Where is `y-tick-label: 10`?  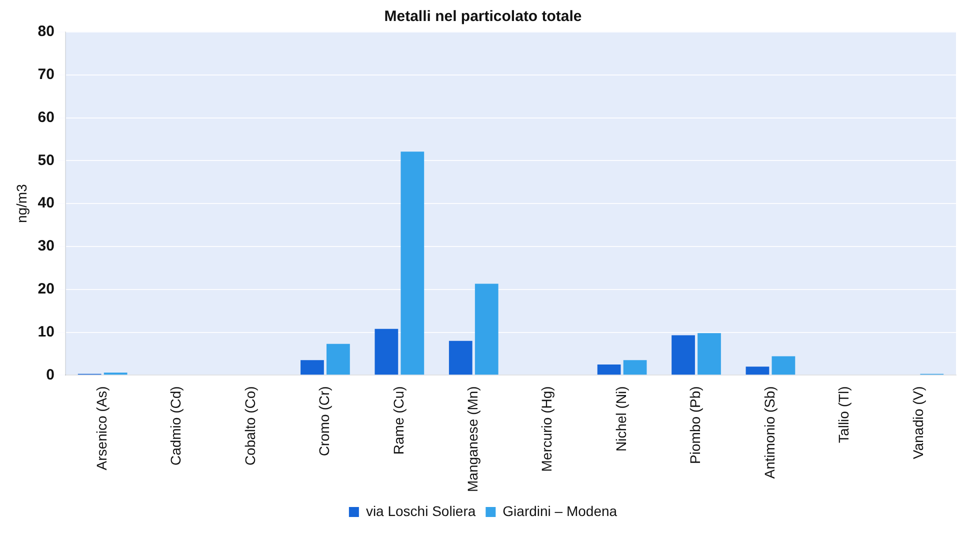
y-tick-label: 10 is located at coordinates (46, 331).